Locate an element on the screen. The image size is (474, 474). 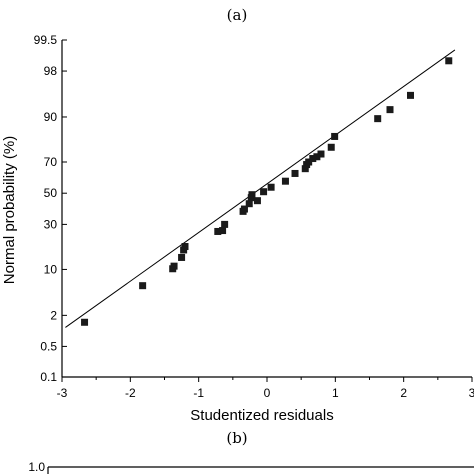
y-tick-label: 70 is located at coordinates (51, 162).